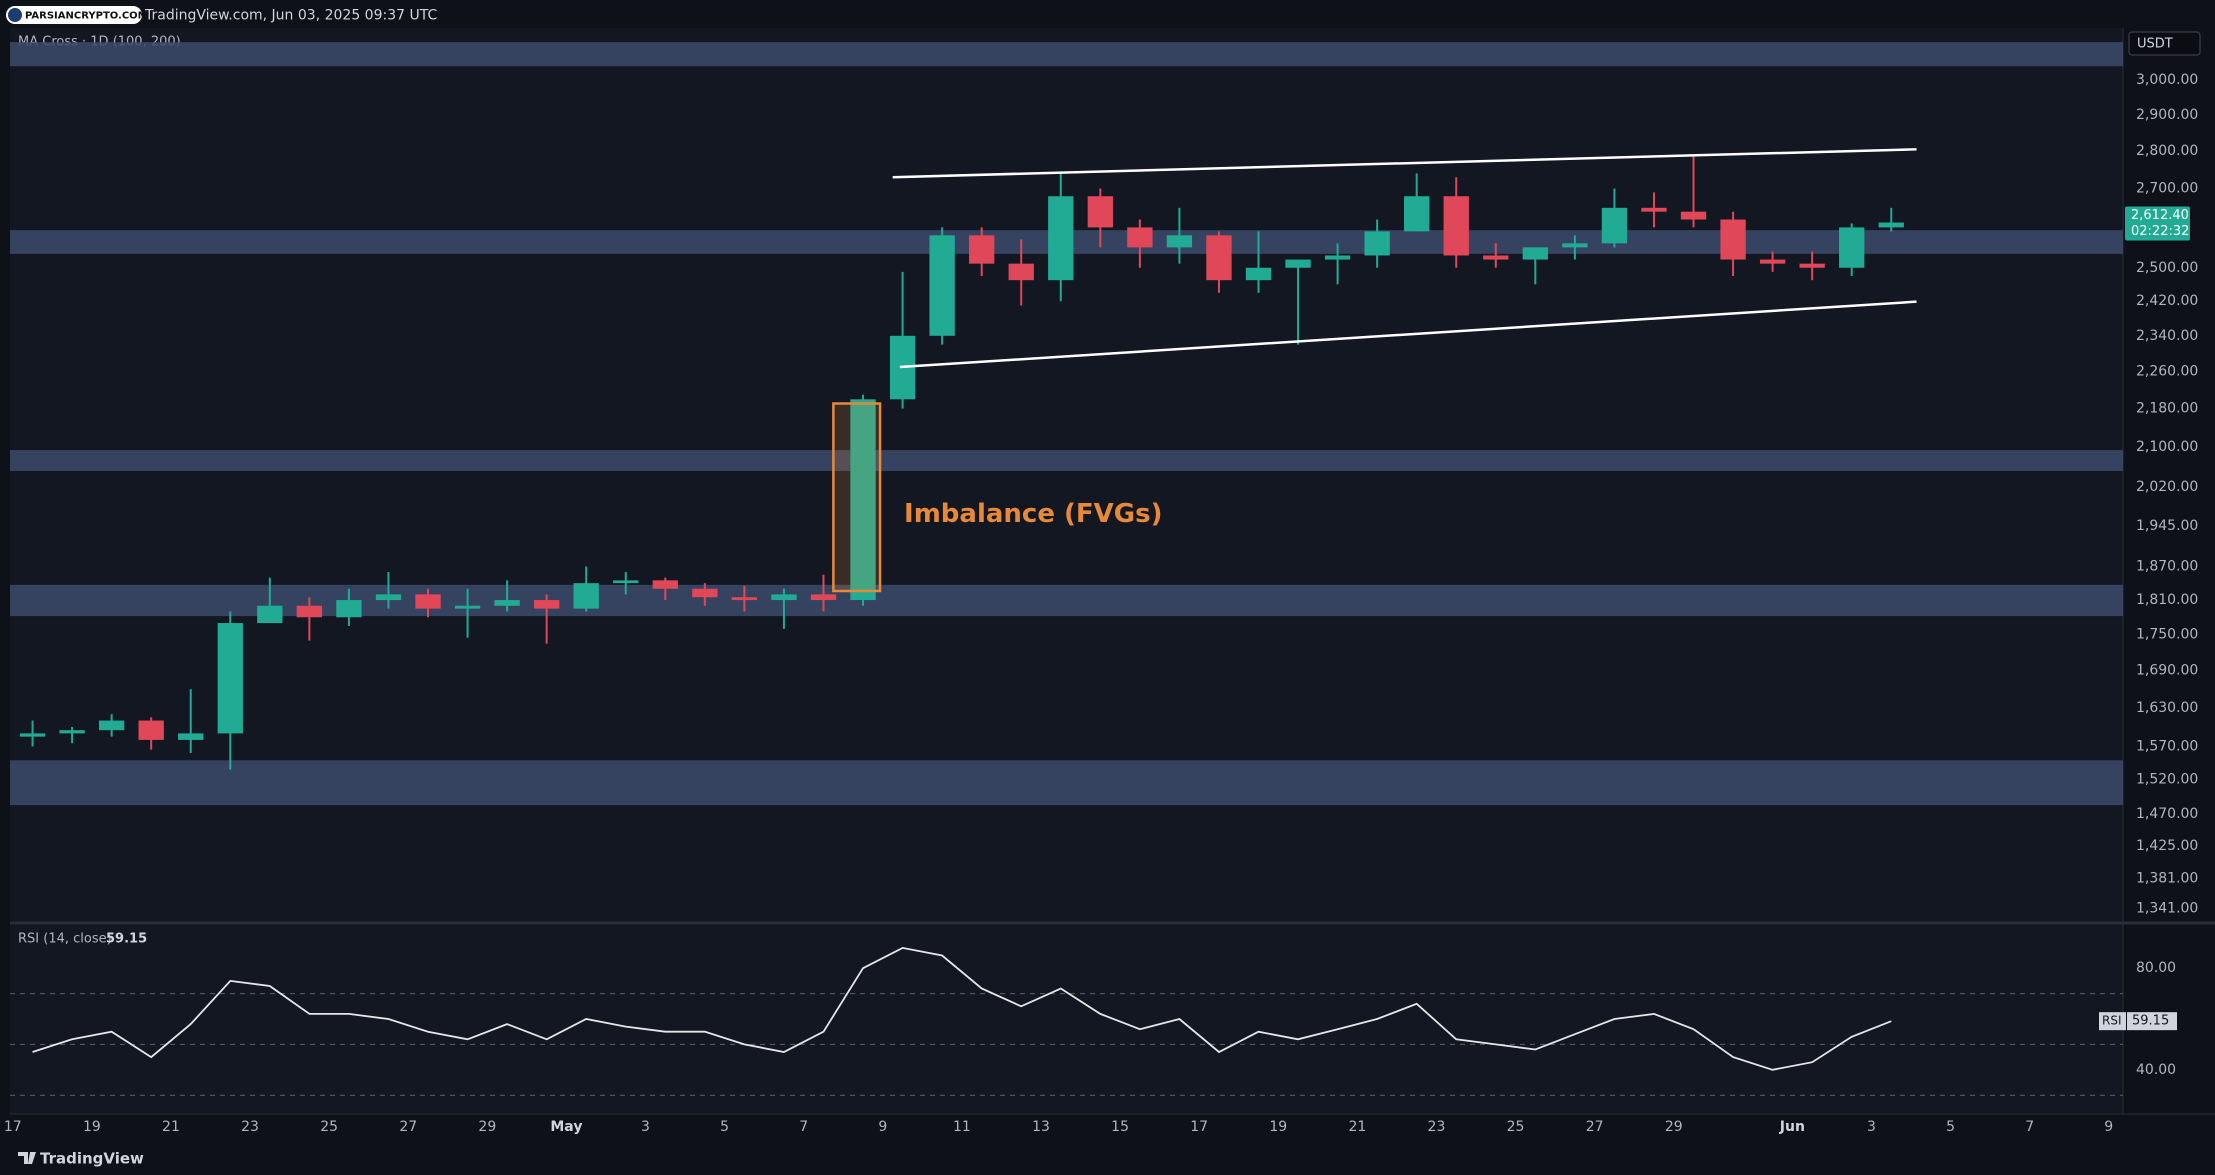 The height and width of the screenshot is (1175, 2215). I want to click on price-label-box, so click(2157, 223).